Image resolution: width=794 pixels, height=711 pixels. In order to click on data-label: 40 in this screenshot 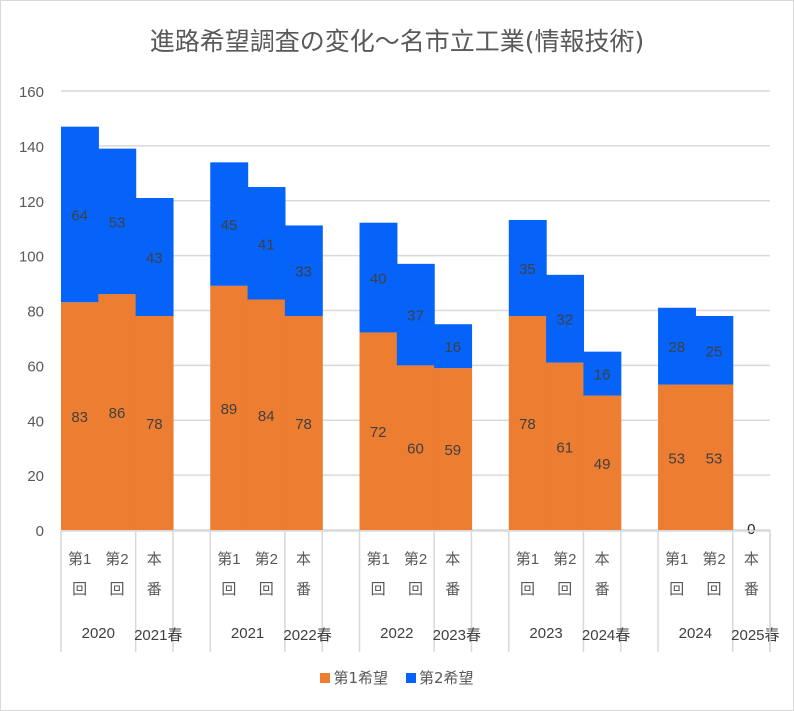, I will do `click(378, 279)`.